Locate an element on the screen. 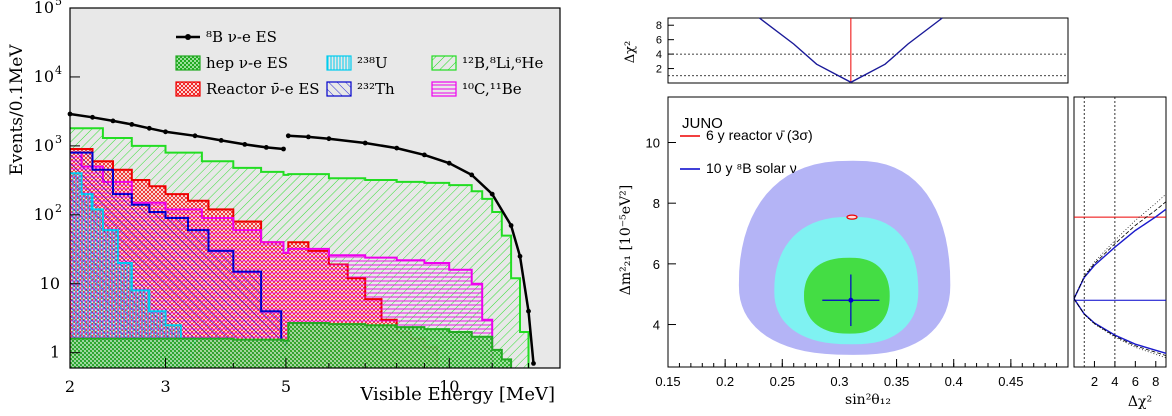 The height and width of the screenshot is (416, 1172). x-tick-label: 0.4 is located at coordinates (954, 381).